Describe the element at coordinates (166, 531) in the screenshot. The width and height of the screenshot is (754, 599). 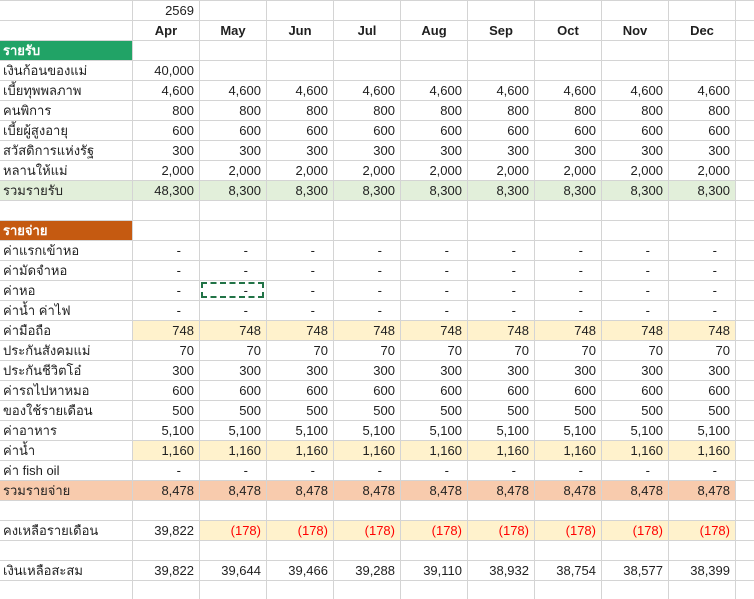
I see `cell: 39,822` at that location.